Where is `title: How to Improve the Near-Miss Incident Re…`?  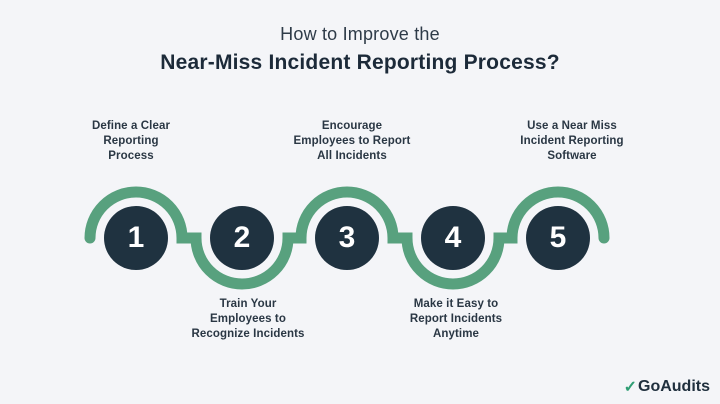 title: How to Improve the Near-Miss Incident Re… is located at coordinates (360, 49).